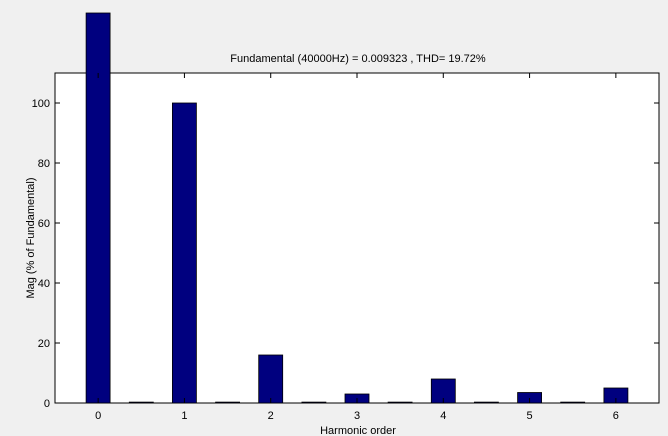  What do you see at coordinates (47, 404) in the screenshot?
I see `y-tick-label: 0` at bounding box center [47, 404].